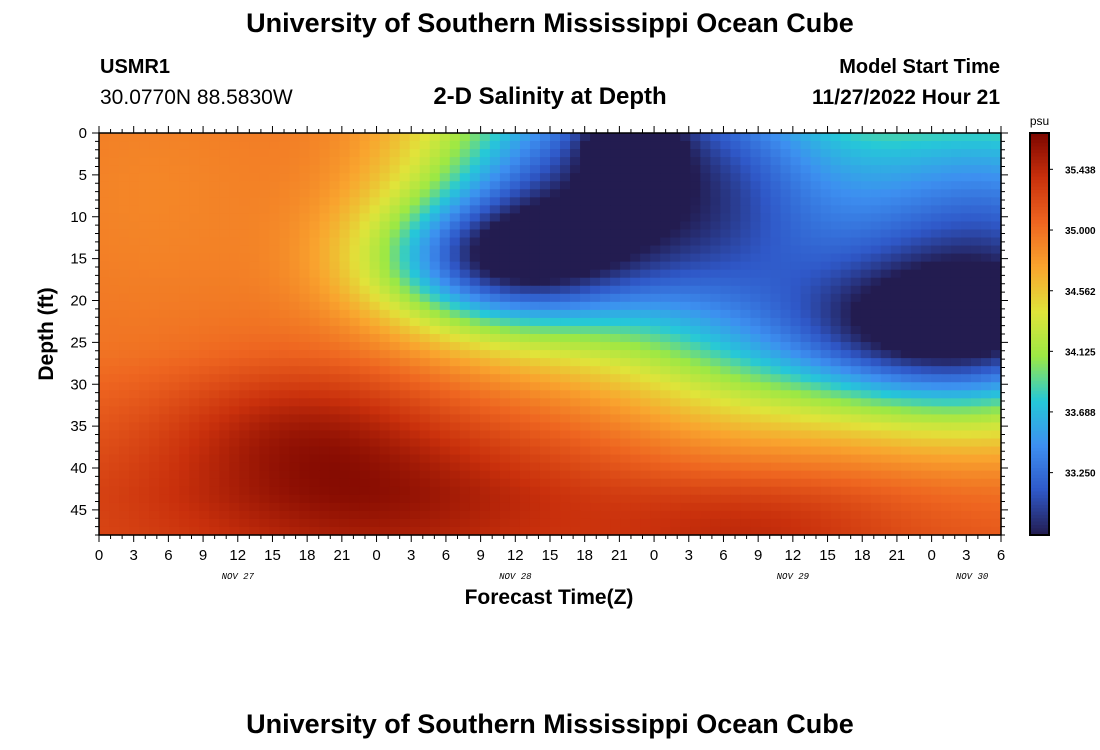 The height and width of the screenshot is (750, 1100). Describe the element at coordinates (1080, 292) in the screenshot. I see `colorbar-tick-label: 34.562` at that location.